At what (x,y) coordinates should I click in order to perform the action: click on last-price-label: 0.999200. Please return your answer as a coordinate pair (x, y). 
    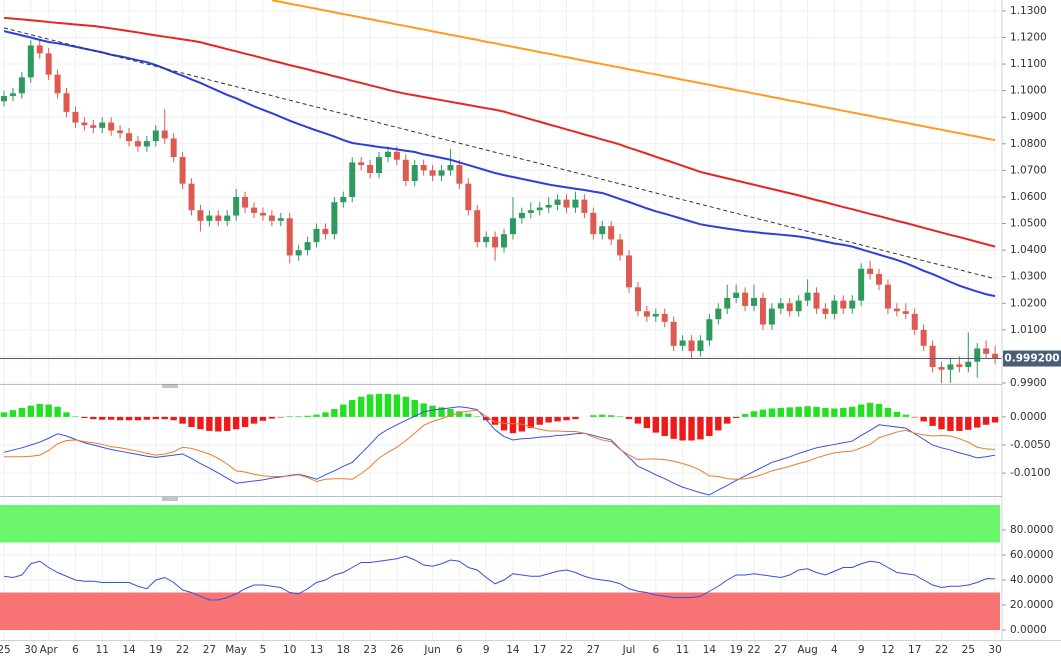
    Looking at the image, I should click on (1031, 359).